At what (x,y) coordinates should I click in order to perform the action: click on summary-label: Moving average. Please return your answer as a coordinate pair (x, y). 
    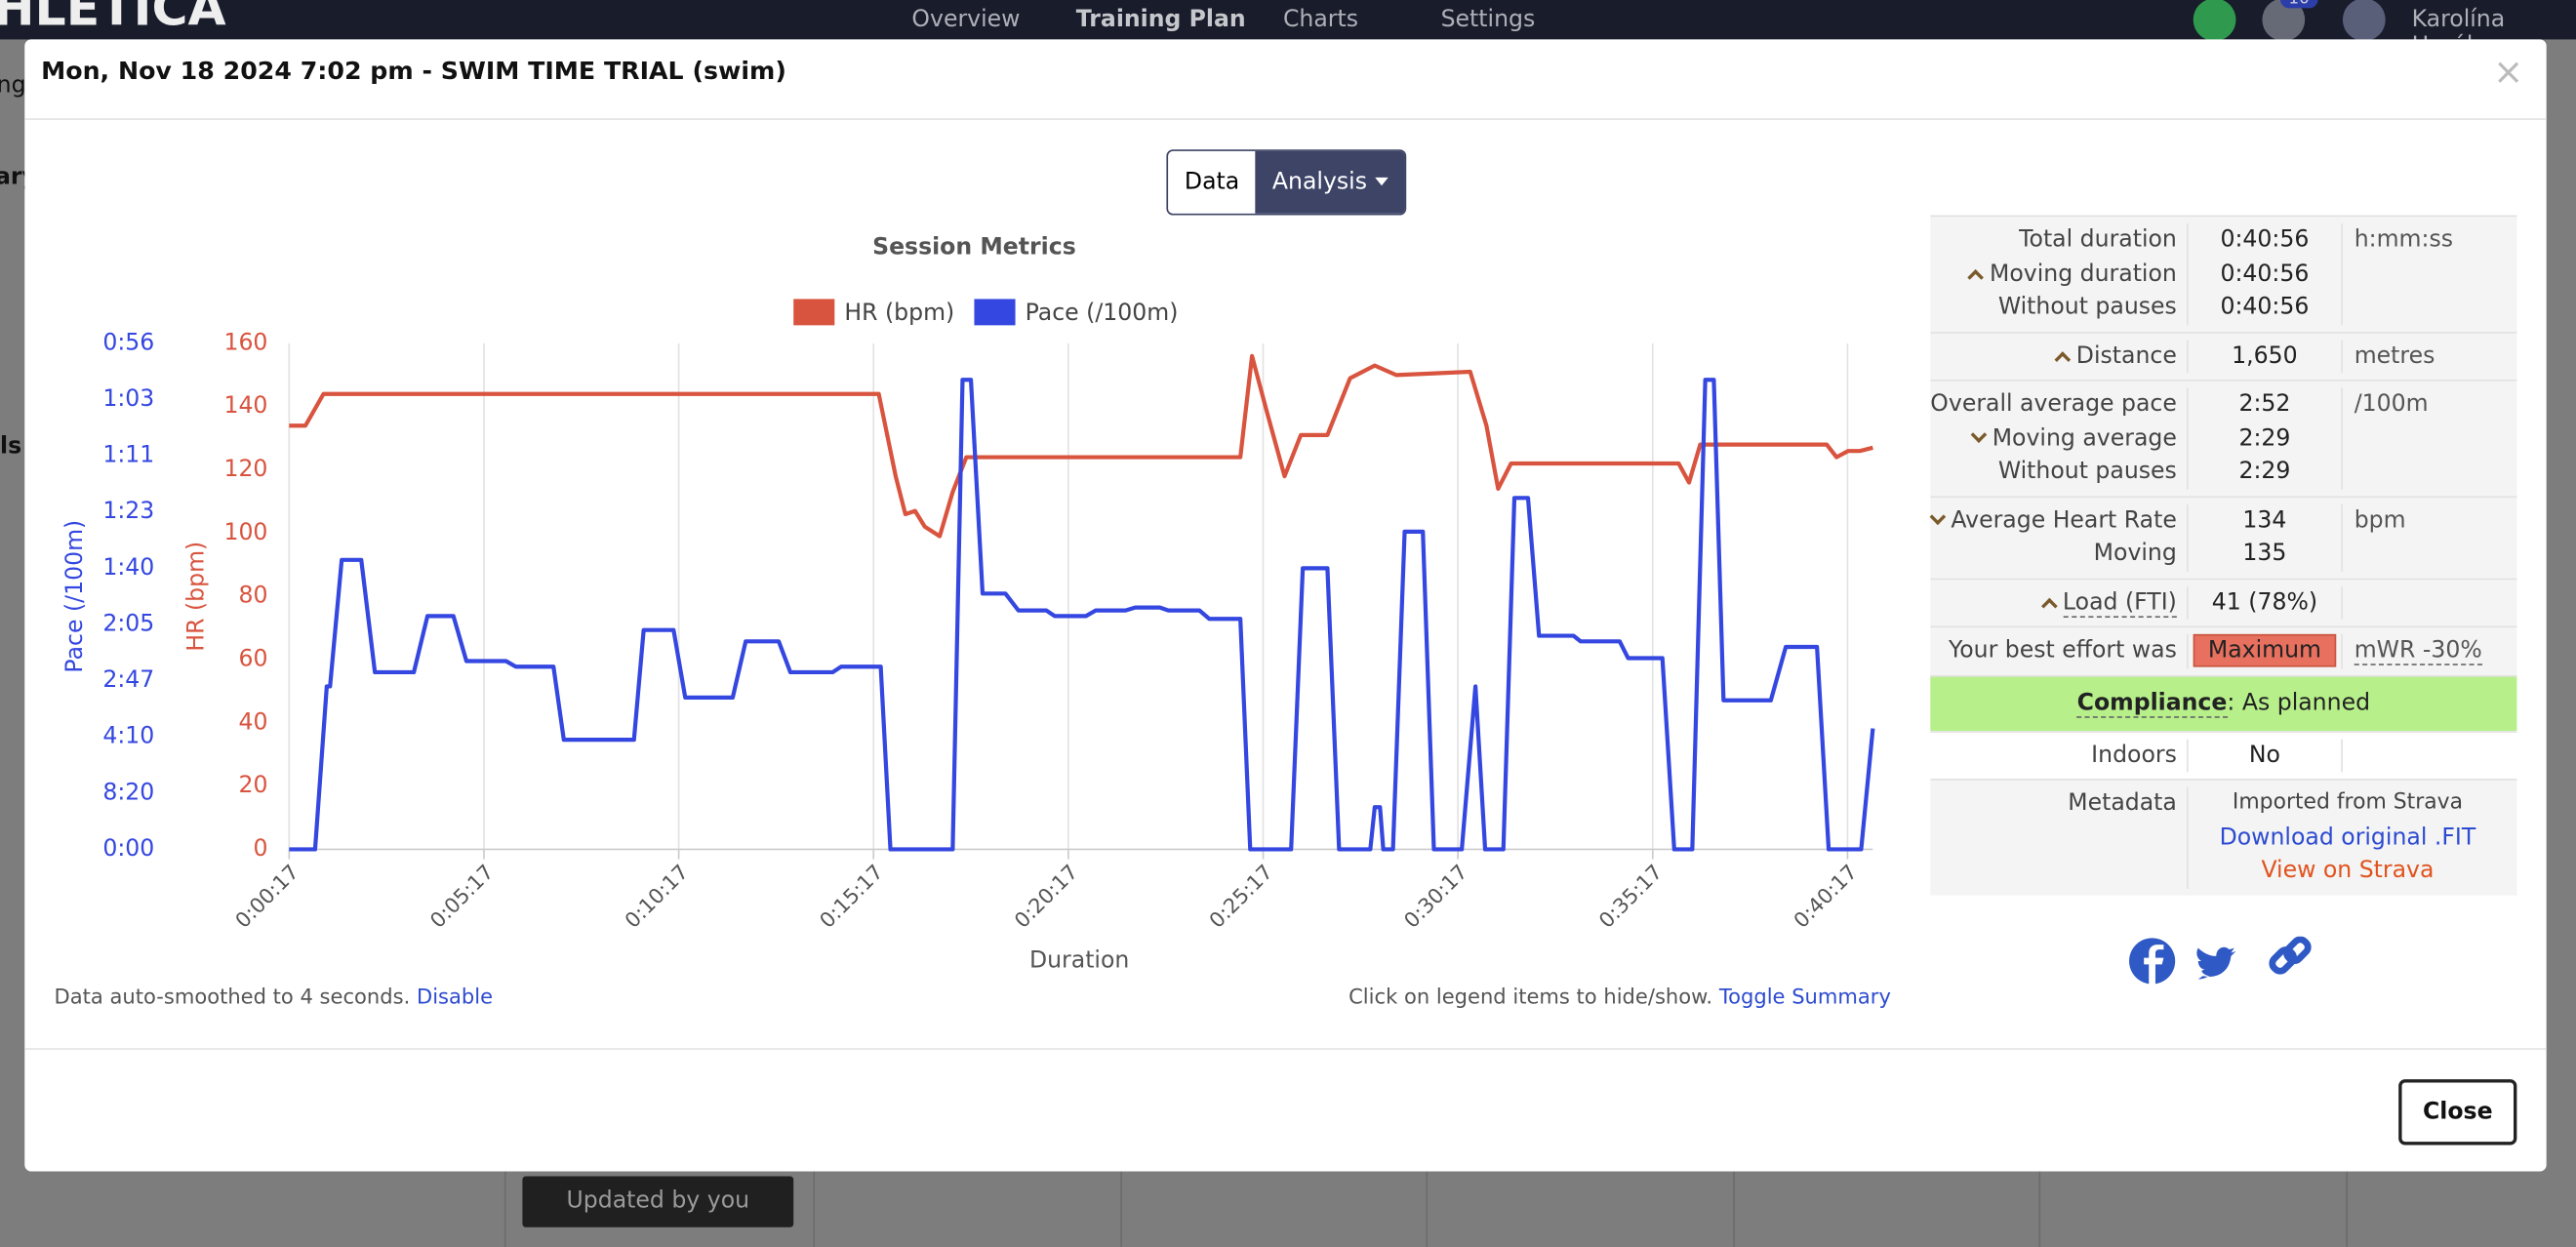
    Looking at the image, I should click on (2053, 439).